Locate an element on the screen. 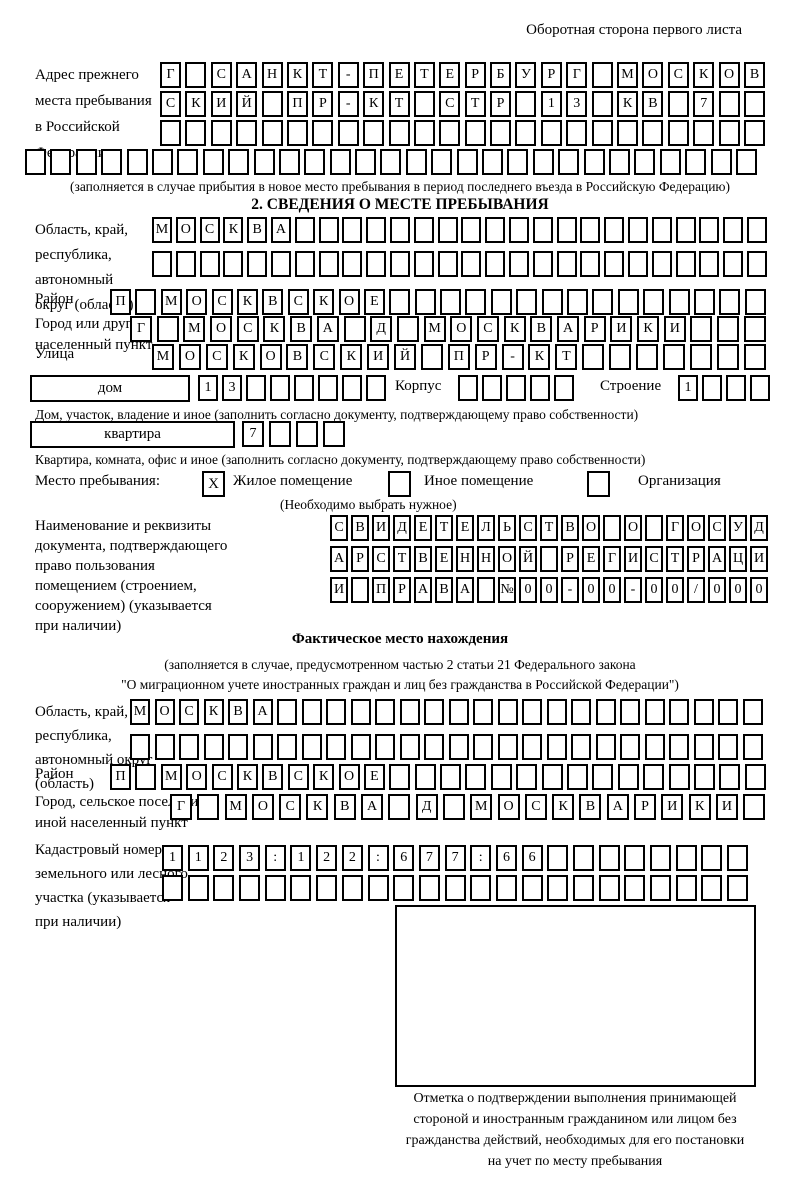  form-cell: 6 is located at coordinates (404, 858).